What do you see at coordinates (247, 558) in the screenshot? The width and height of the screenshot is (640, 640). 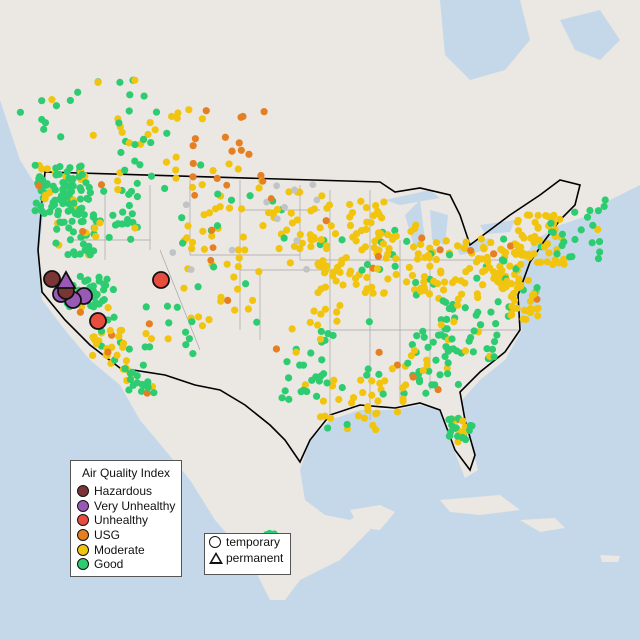 I see `legend-item-permanent: permanent` at bounding box center [247, 558].